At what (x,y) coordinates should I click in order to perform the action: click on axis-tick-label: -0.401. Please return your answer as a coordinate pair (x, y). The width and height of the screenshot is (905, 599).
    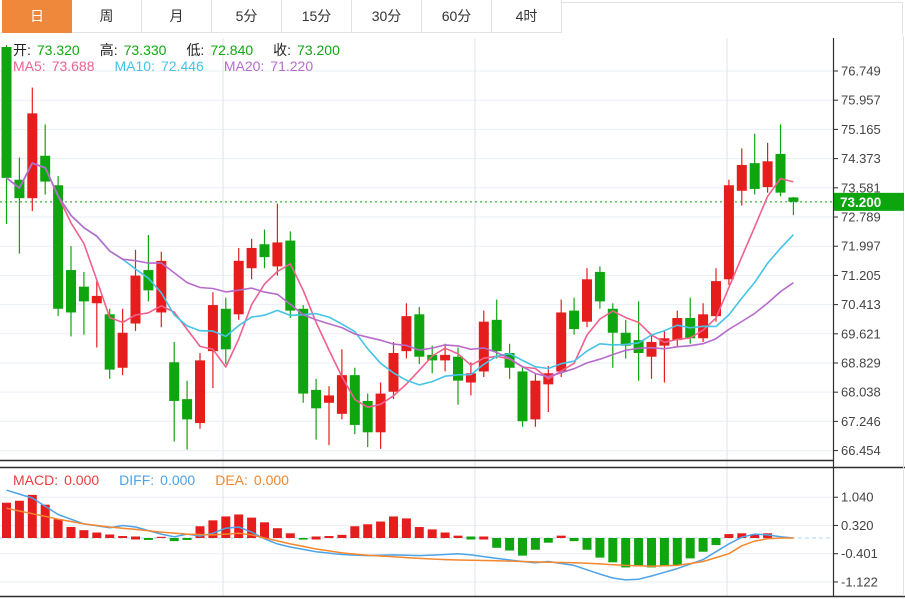
    Looking at the image, I should click on (859, 553).